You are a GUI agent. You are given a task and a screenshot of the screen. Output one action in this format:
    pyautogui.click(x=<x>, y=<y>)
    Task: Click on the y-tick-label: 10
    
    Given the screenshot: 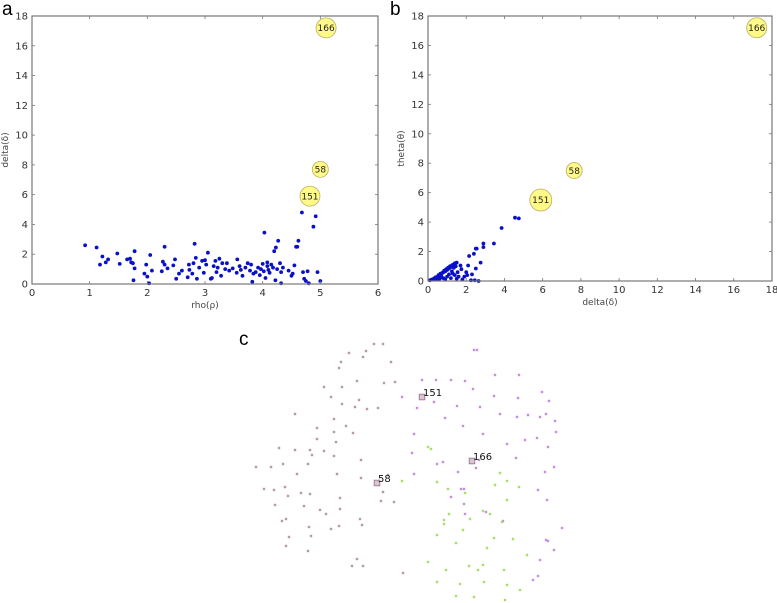 What is the action you would take?
    pyautogui.click(x=417, y=134)
    